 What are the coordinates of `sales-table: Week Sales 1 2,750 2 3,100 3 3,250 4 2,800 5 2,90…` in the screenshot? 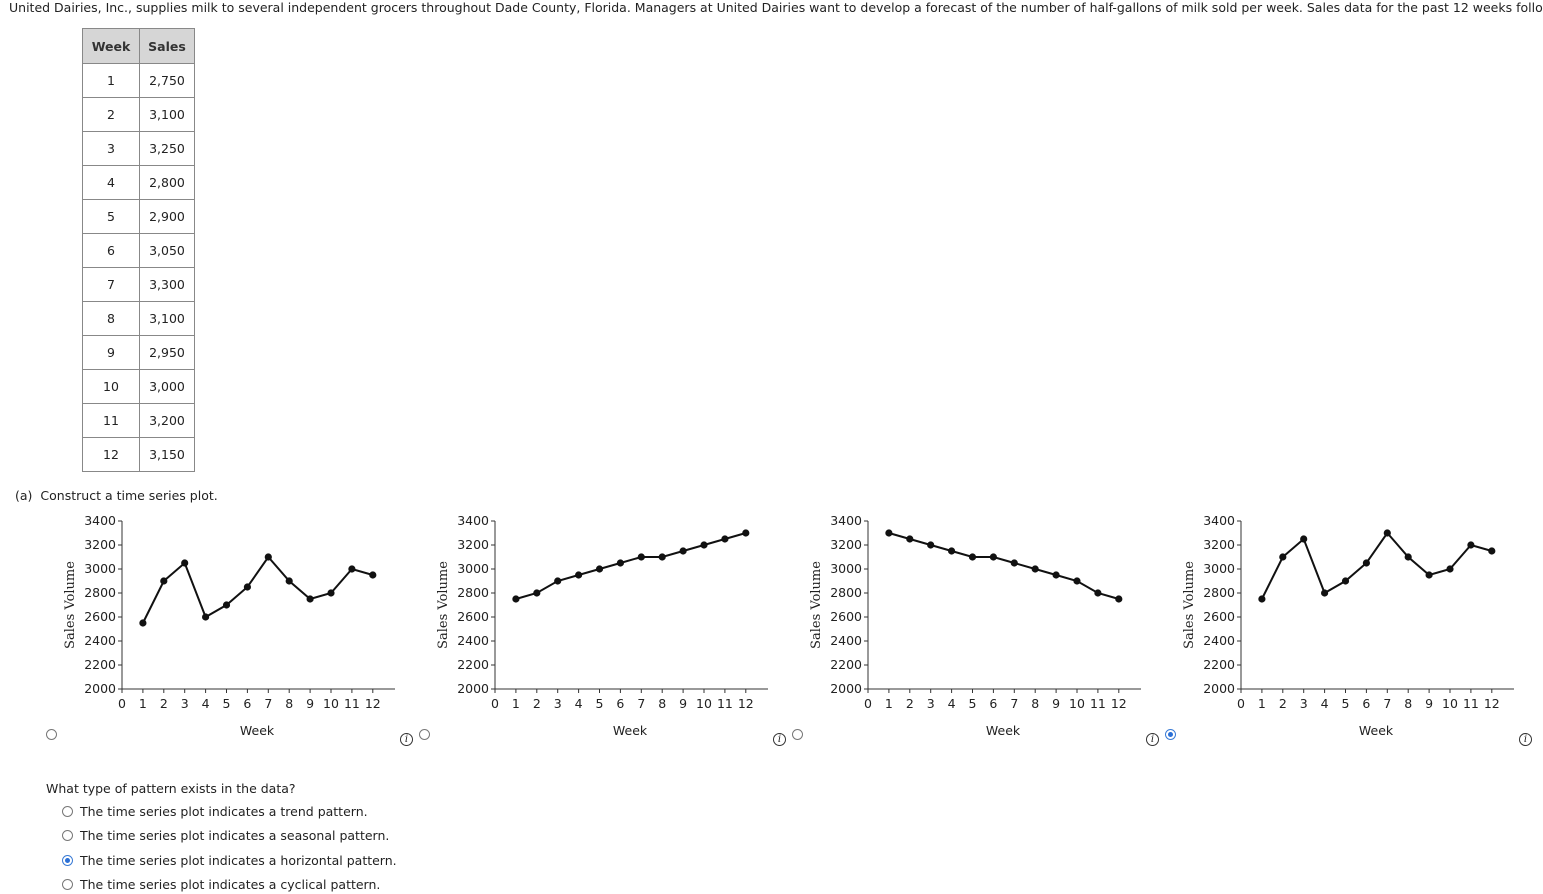 It's located at (138, 250).